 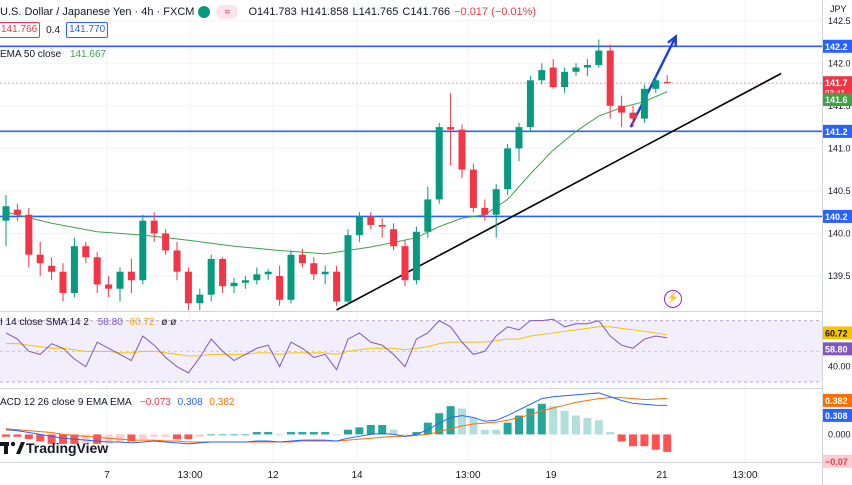 What do you see at coordinates (375, 12) in the screenshot?
I see `ohlc-low: L141.765` at bounding box center [375, 12].